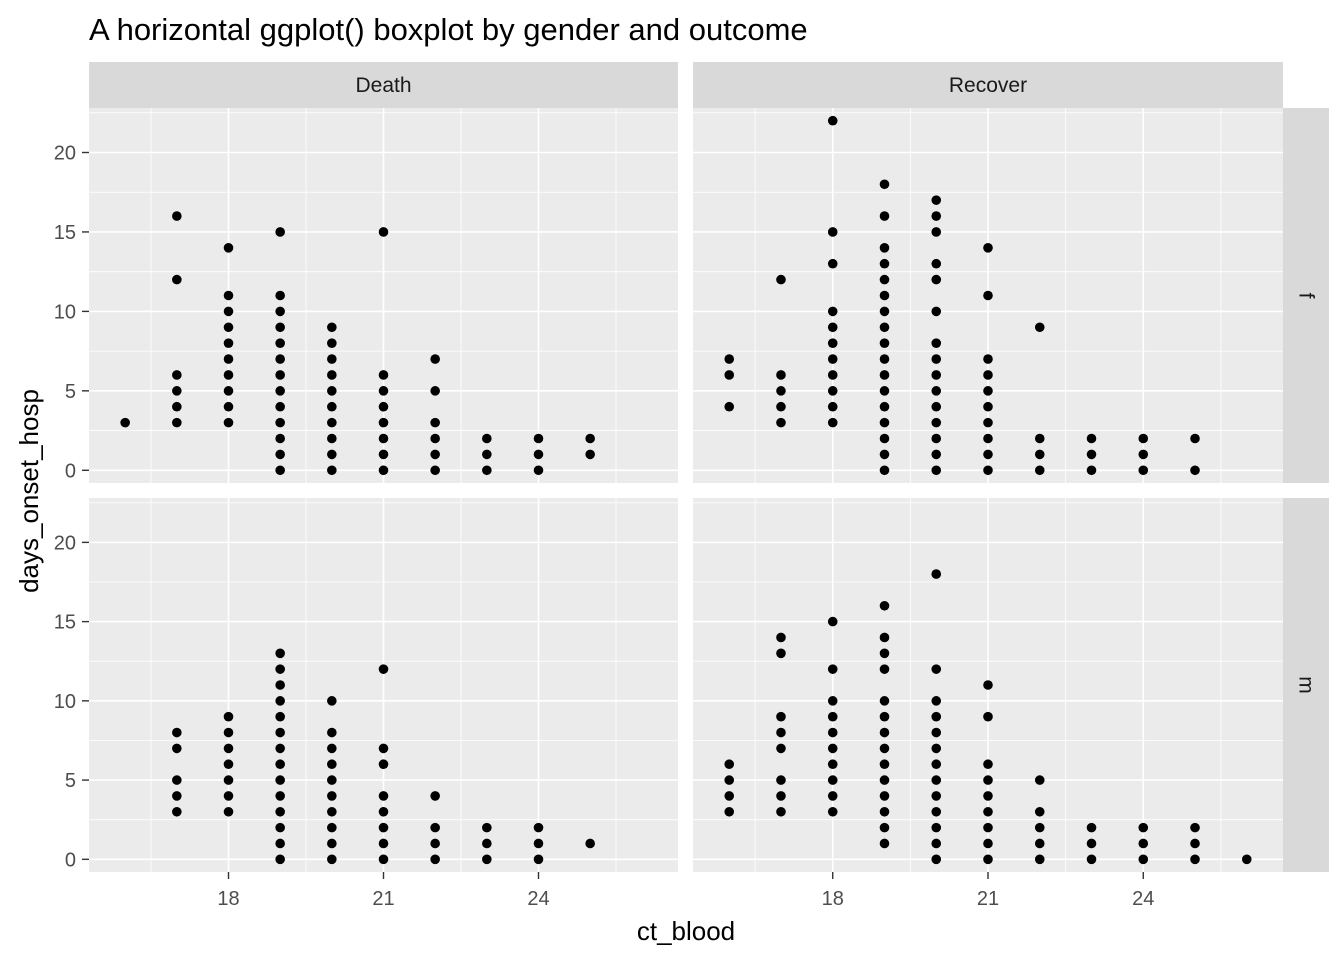 The height and width of the screenshot is (960, 1344). I want to click on strip-row-label: f, so click(1306, 296).